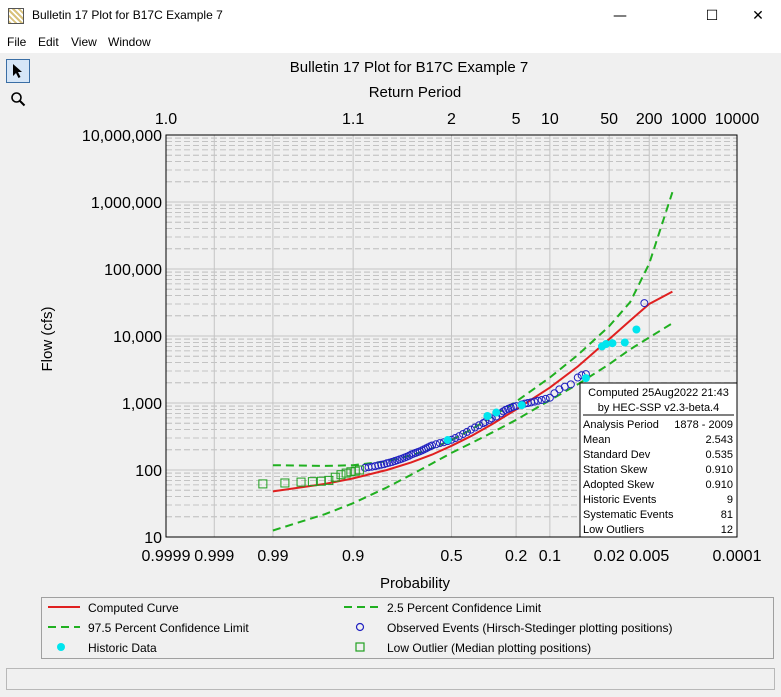  I want to click on x-tick-label: 0.2, so click(516, 556).